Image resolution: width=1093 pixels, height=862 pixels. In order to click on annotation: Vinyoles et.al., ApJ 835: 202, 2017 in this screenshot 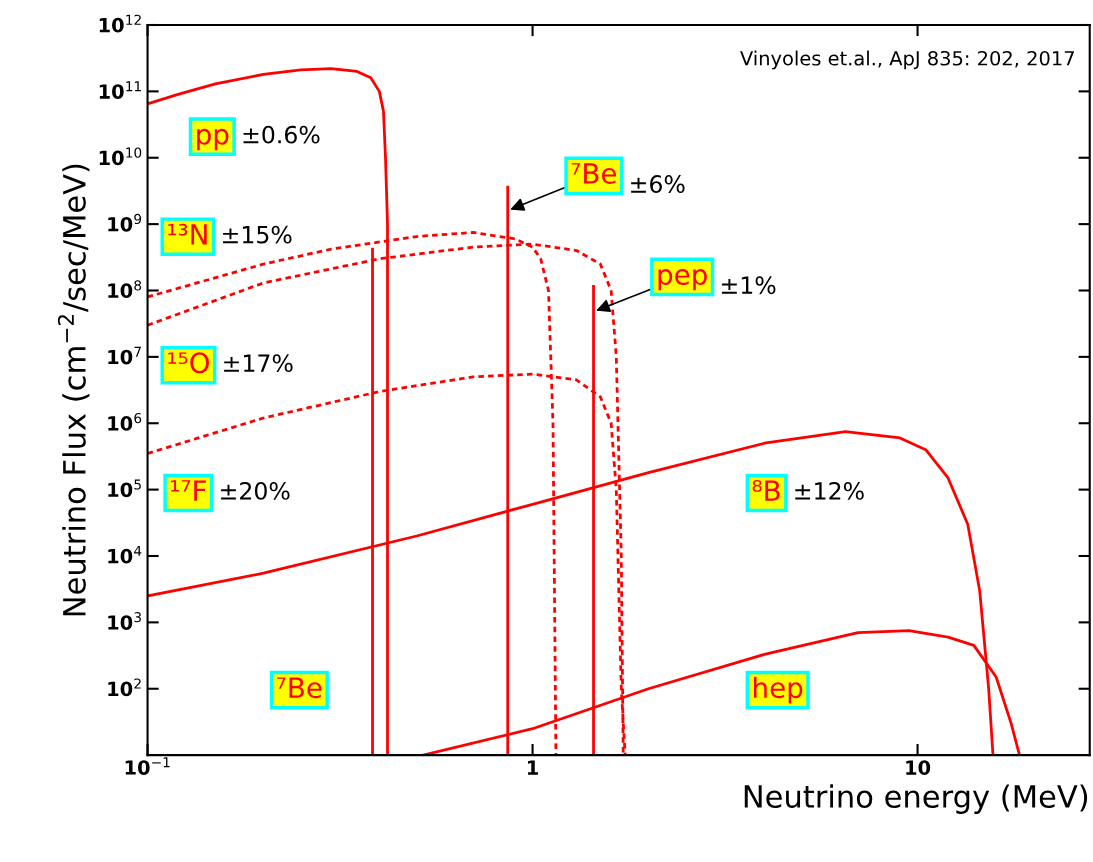, I will do `click(907, 60)`.